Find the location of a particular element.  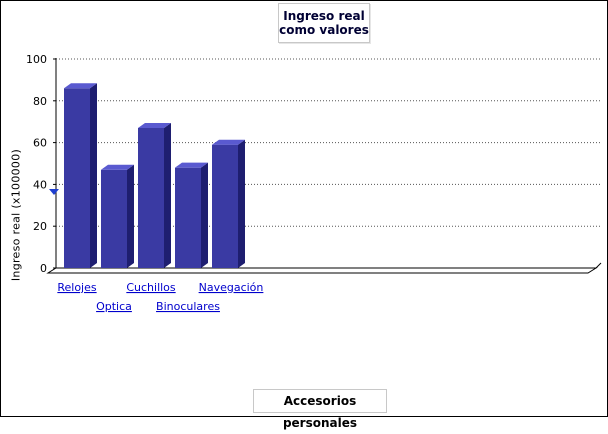

category-link-2: Optica is located at coordinates (114, 306).